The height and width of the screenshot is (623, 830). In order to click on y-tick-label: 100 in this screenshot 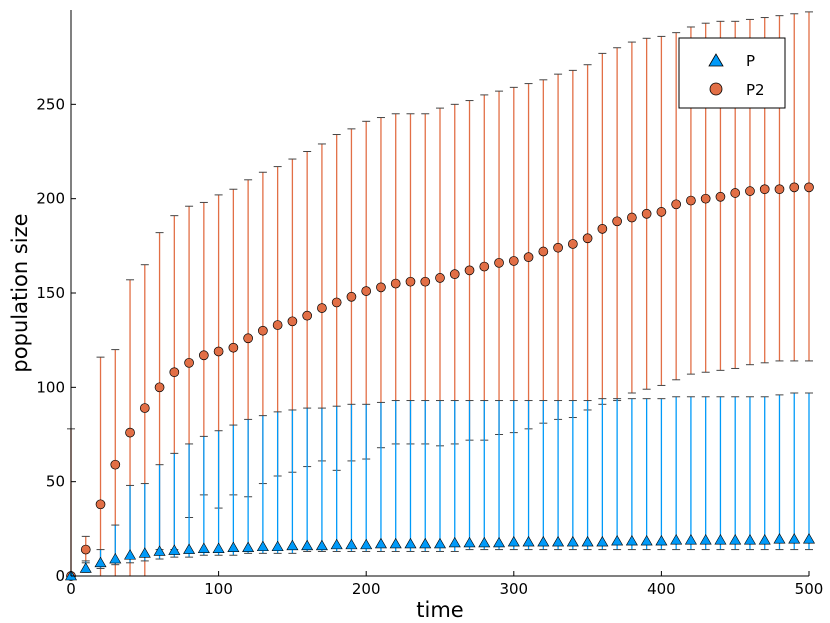, I will do `click(50, 387)`.